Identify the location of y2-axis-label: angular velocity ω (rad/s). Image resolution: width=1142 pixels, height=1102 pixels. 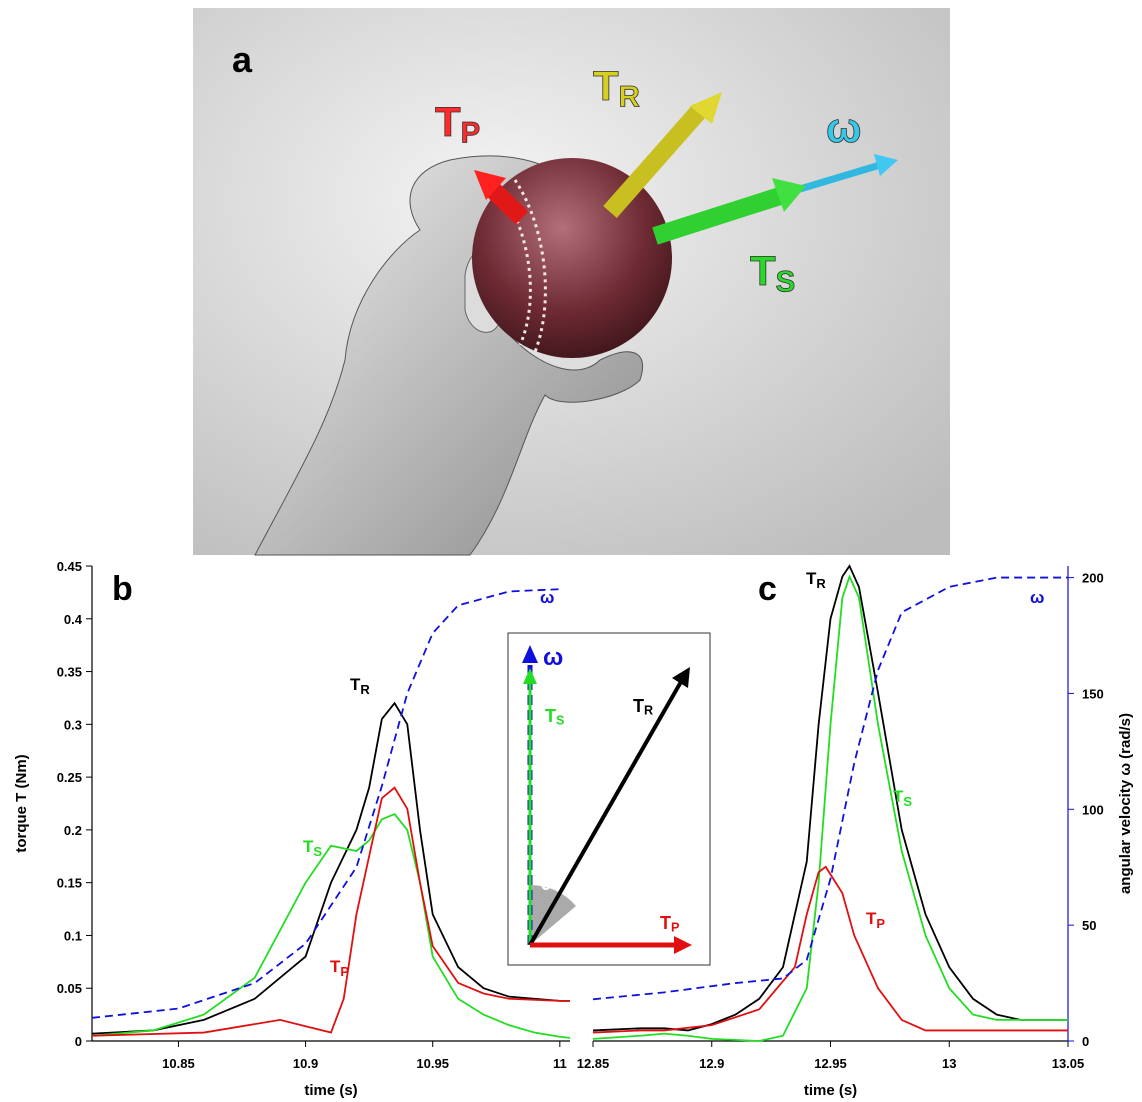
(1125, 803).